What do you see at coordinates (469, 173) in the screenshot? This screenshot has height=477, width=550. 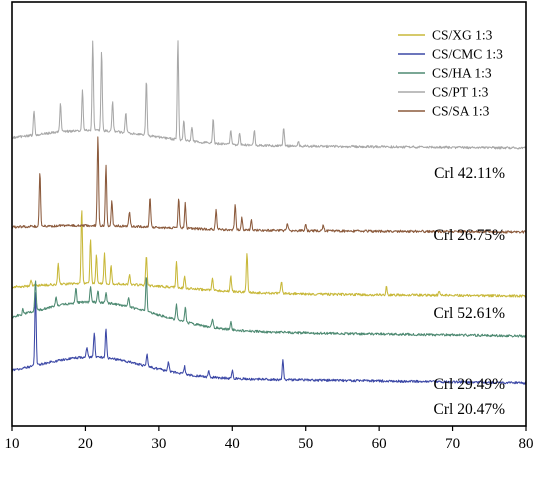 I see `crl-label: Crl 42.11%` at bounding box center [469, 173].